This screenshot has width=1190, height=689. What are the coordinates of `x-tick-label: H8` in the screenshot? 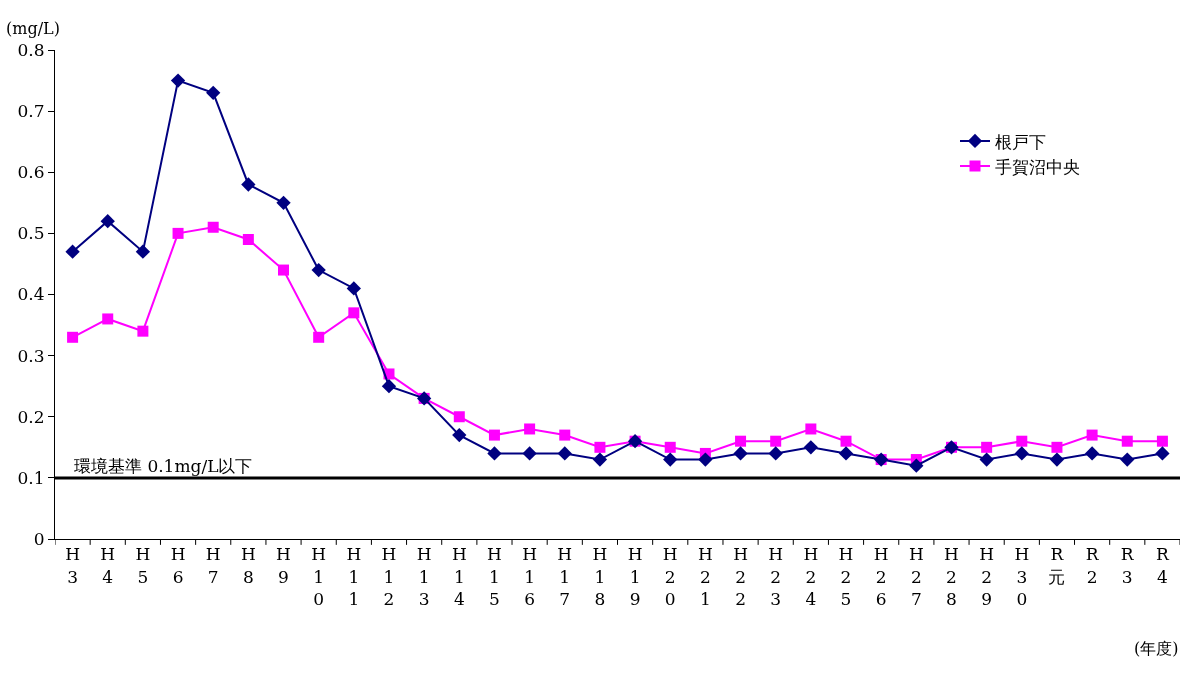 It's located at (248, 565).